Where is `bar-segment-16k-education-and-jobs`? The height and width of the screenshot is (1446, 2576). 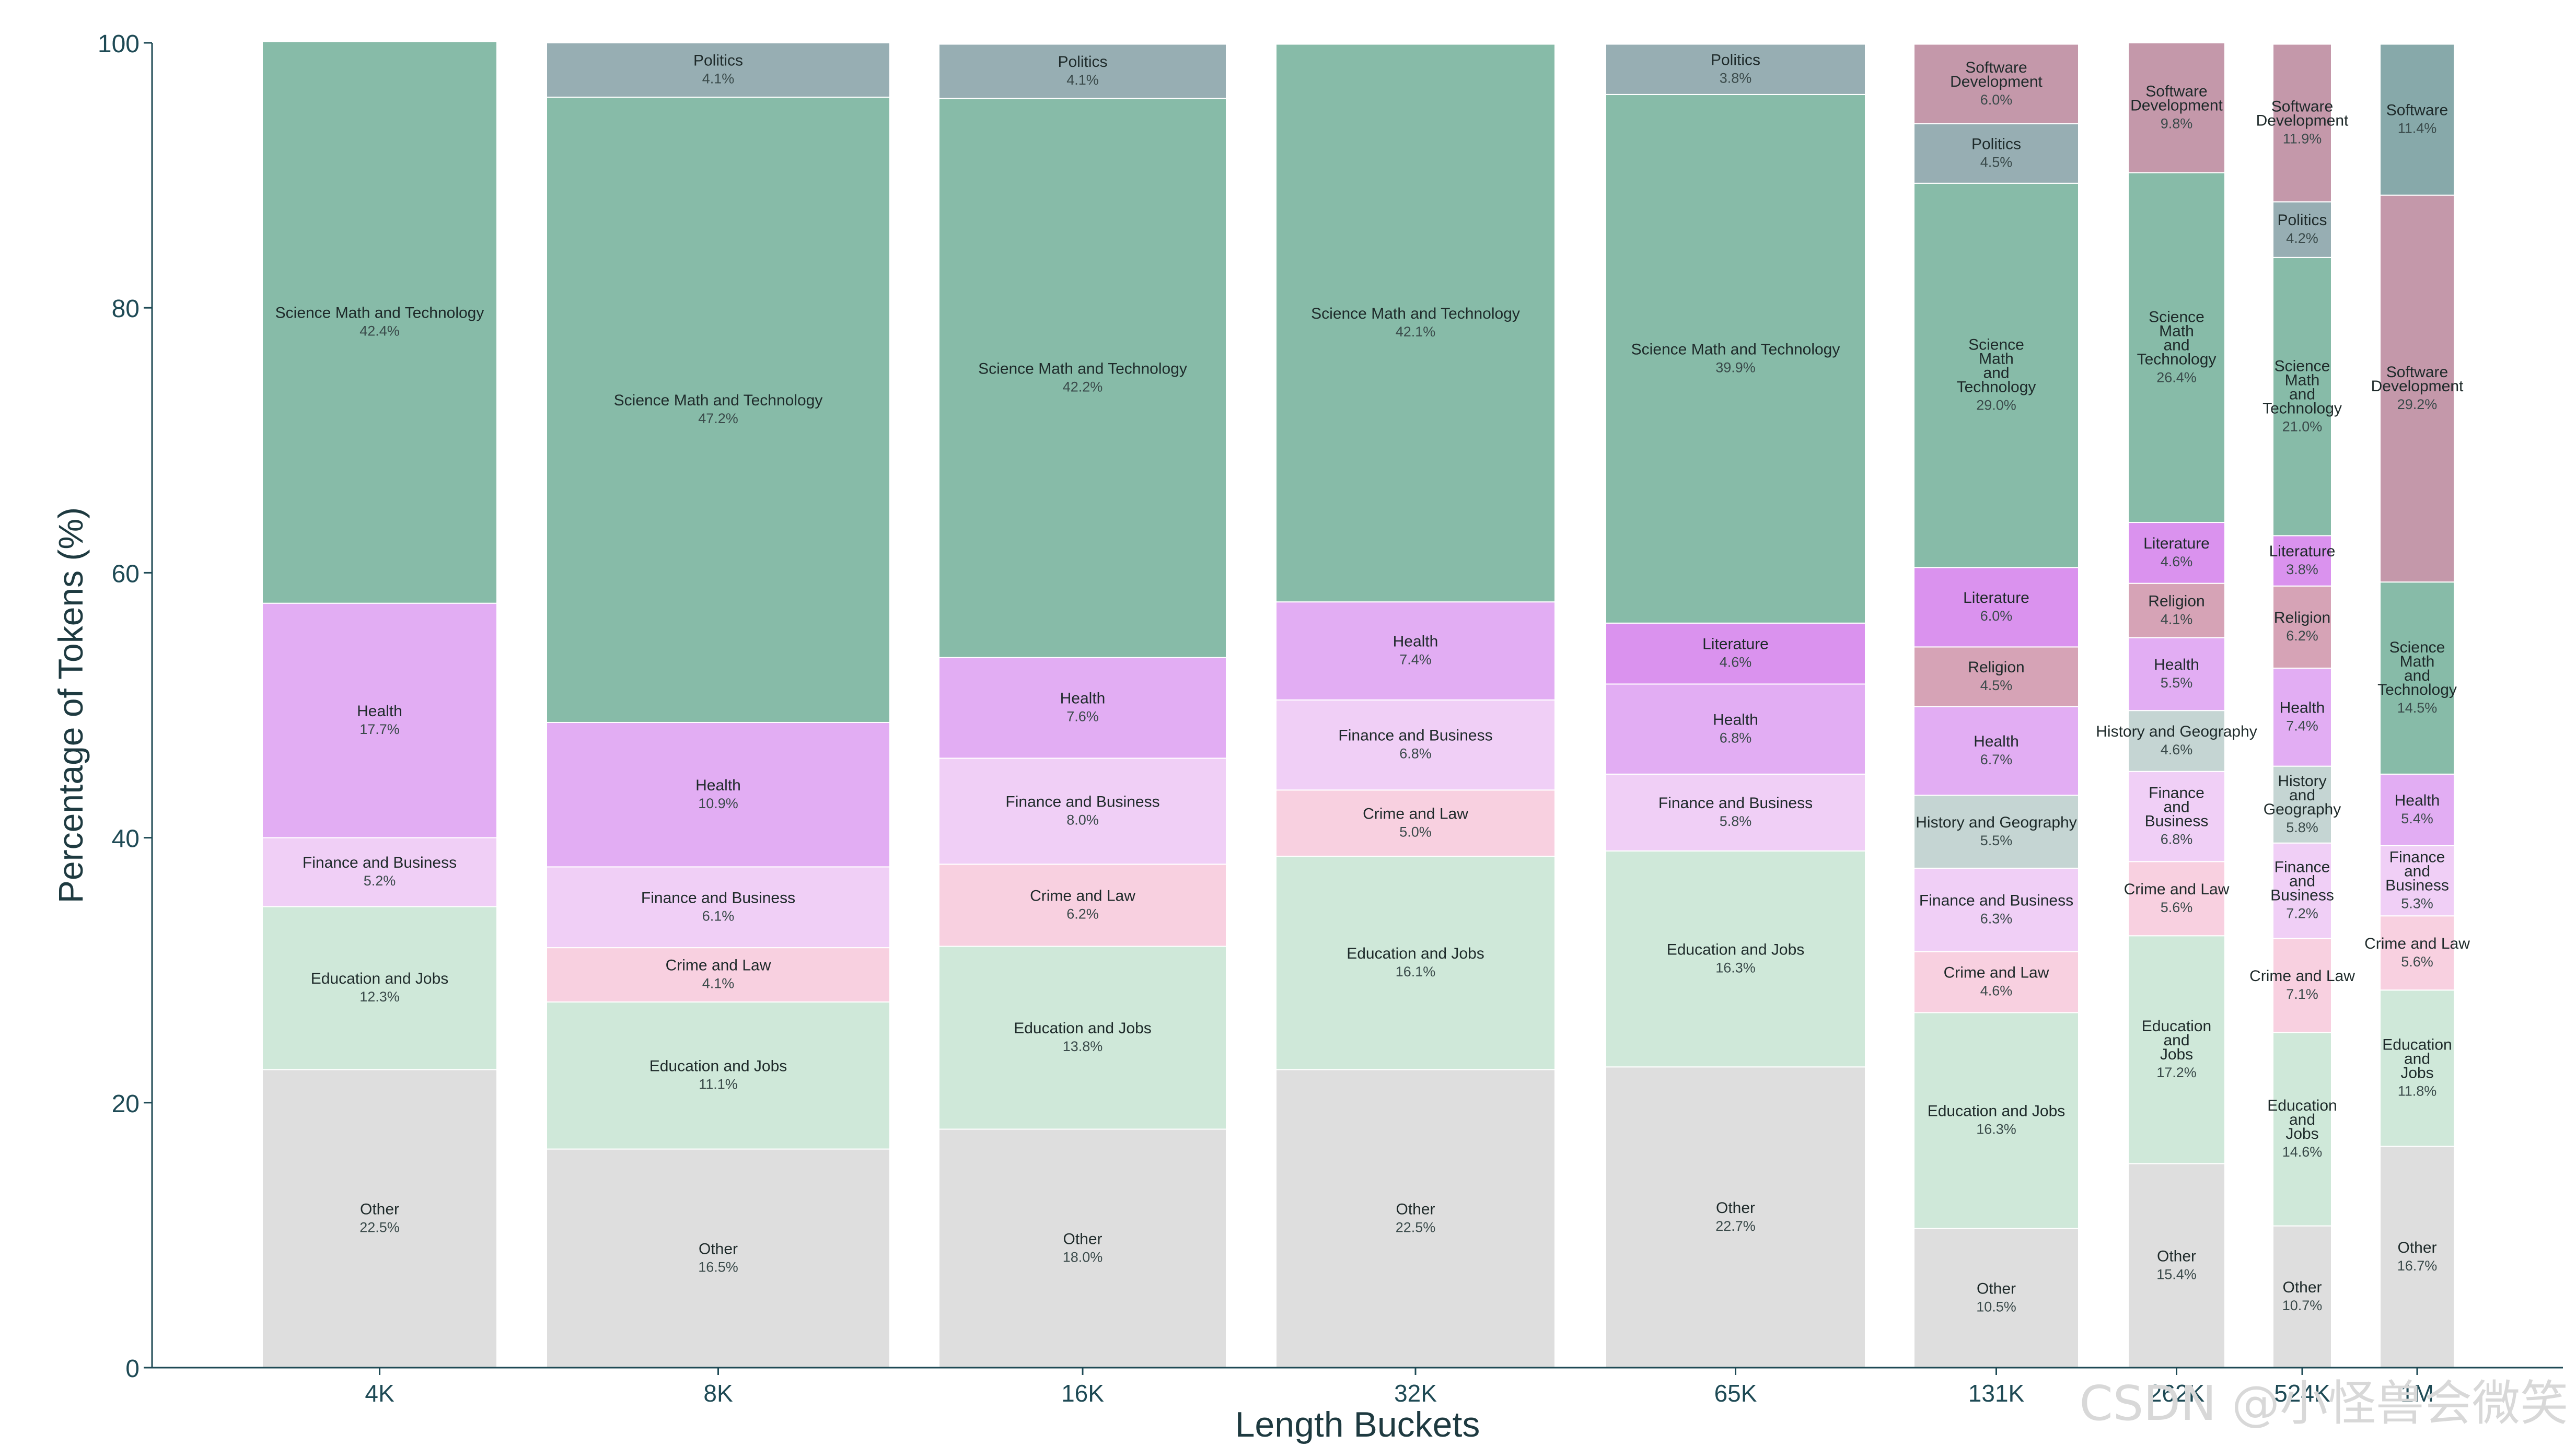 bar-segment-16k-education-and-jobs is located at coordinates (1082, 1038).